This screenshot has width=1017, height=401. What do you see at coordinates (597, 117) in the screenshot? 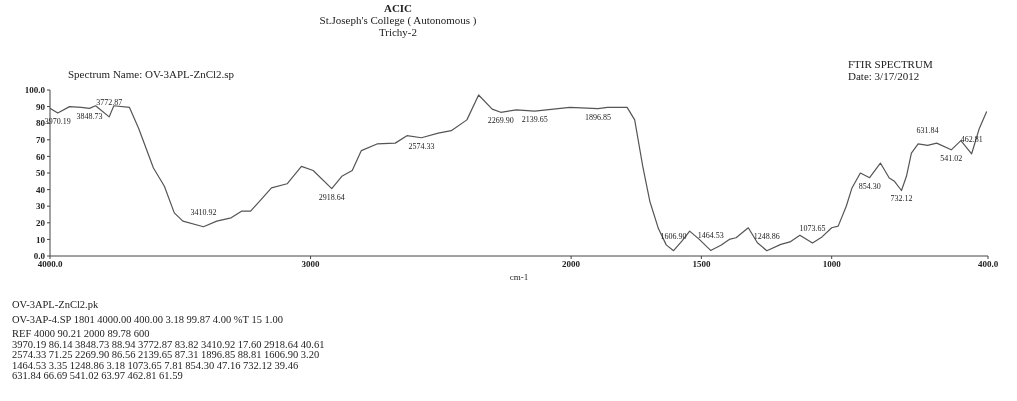
I see `annotation: 1896.85` at bounding box center [597, 117].